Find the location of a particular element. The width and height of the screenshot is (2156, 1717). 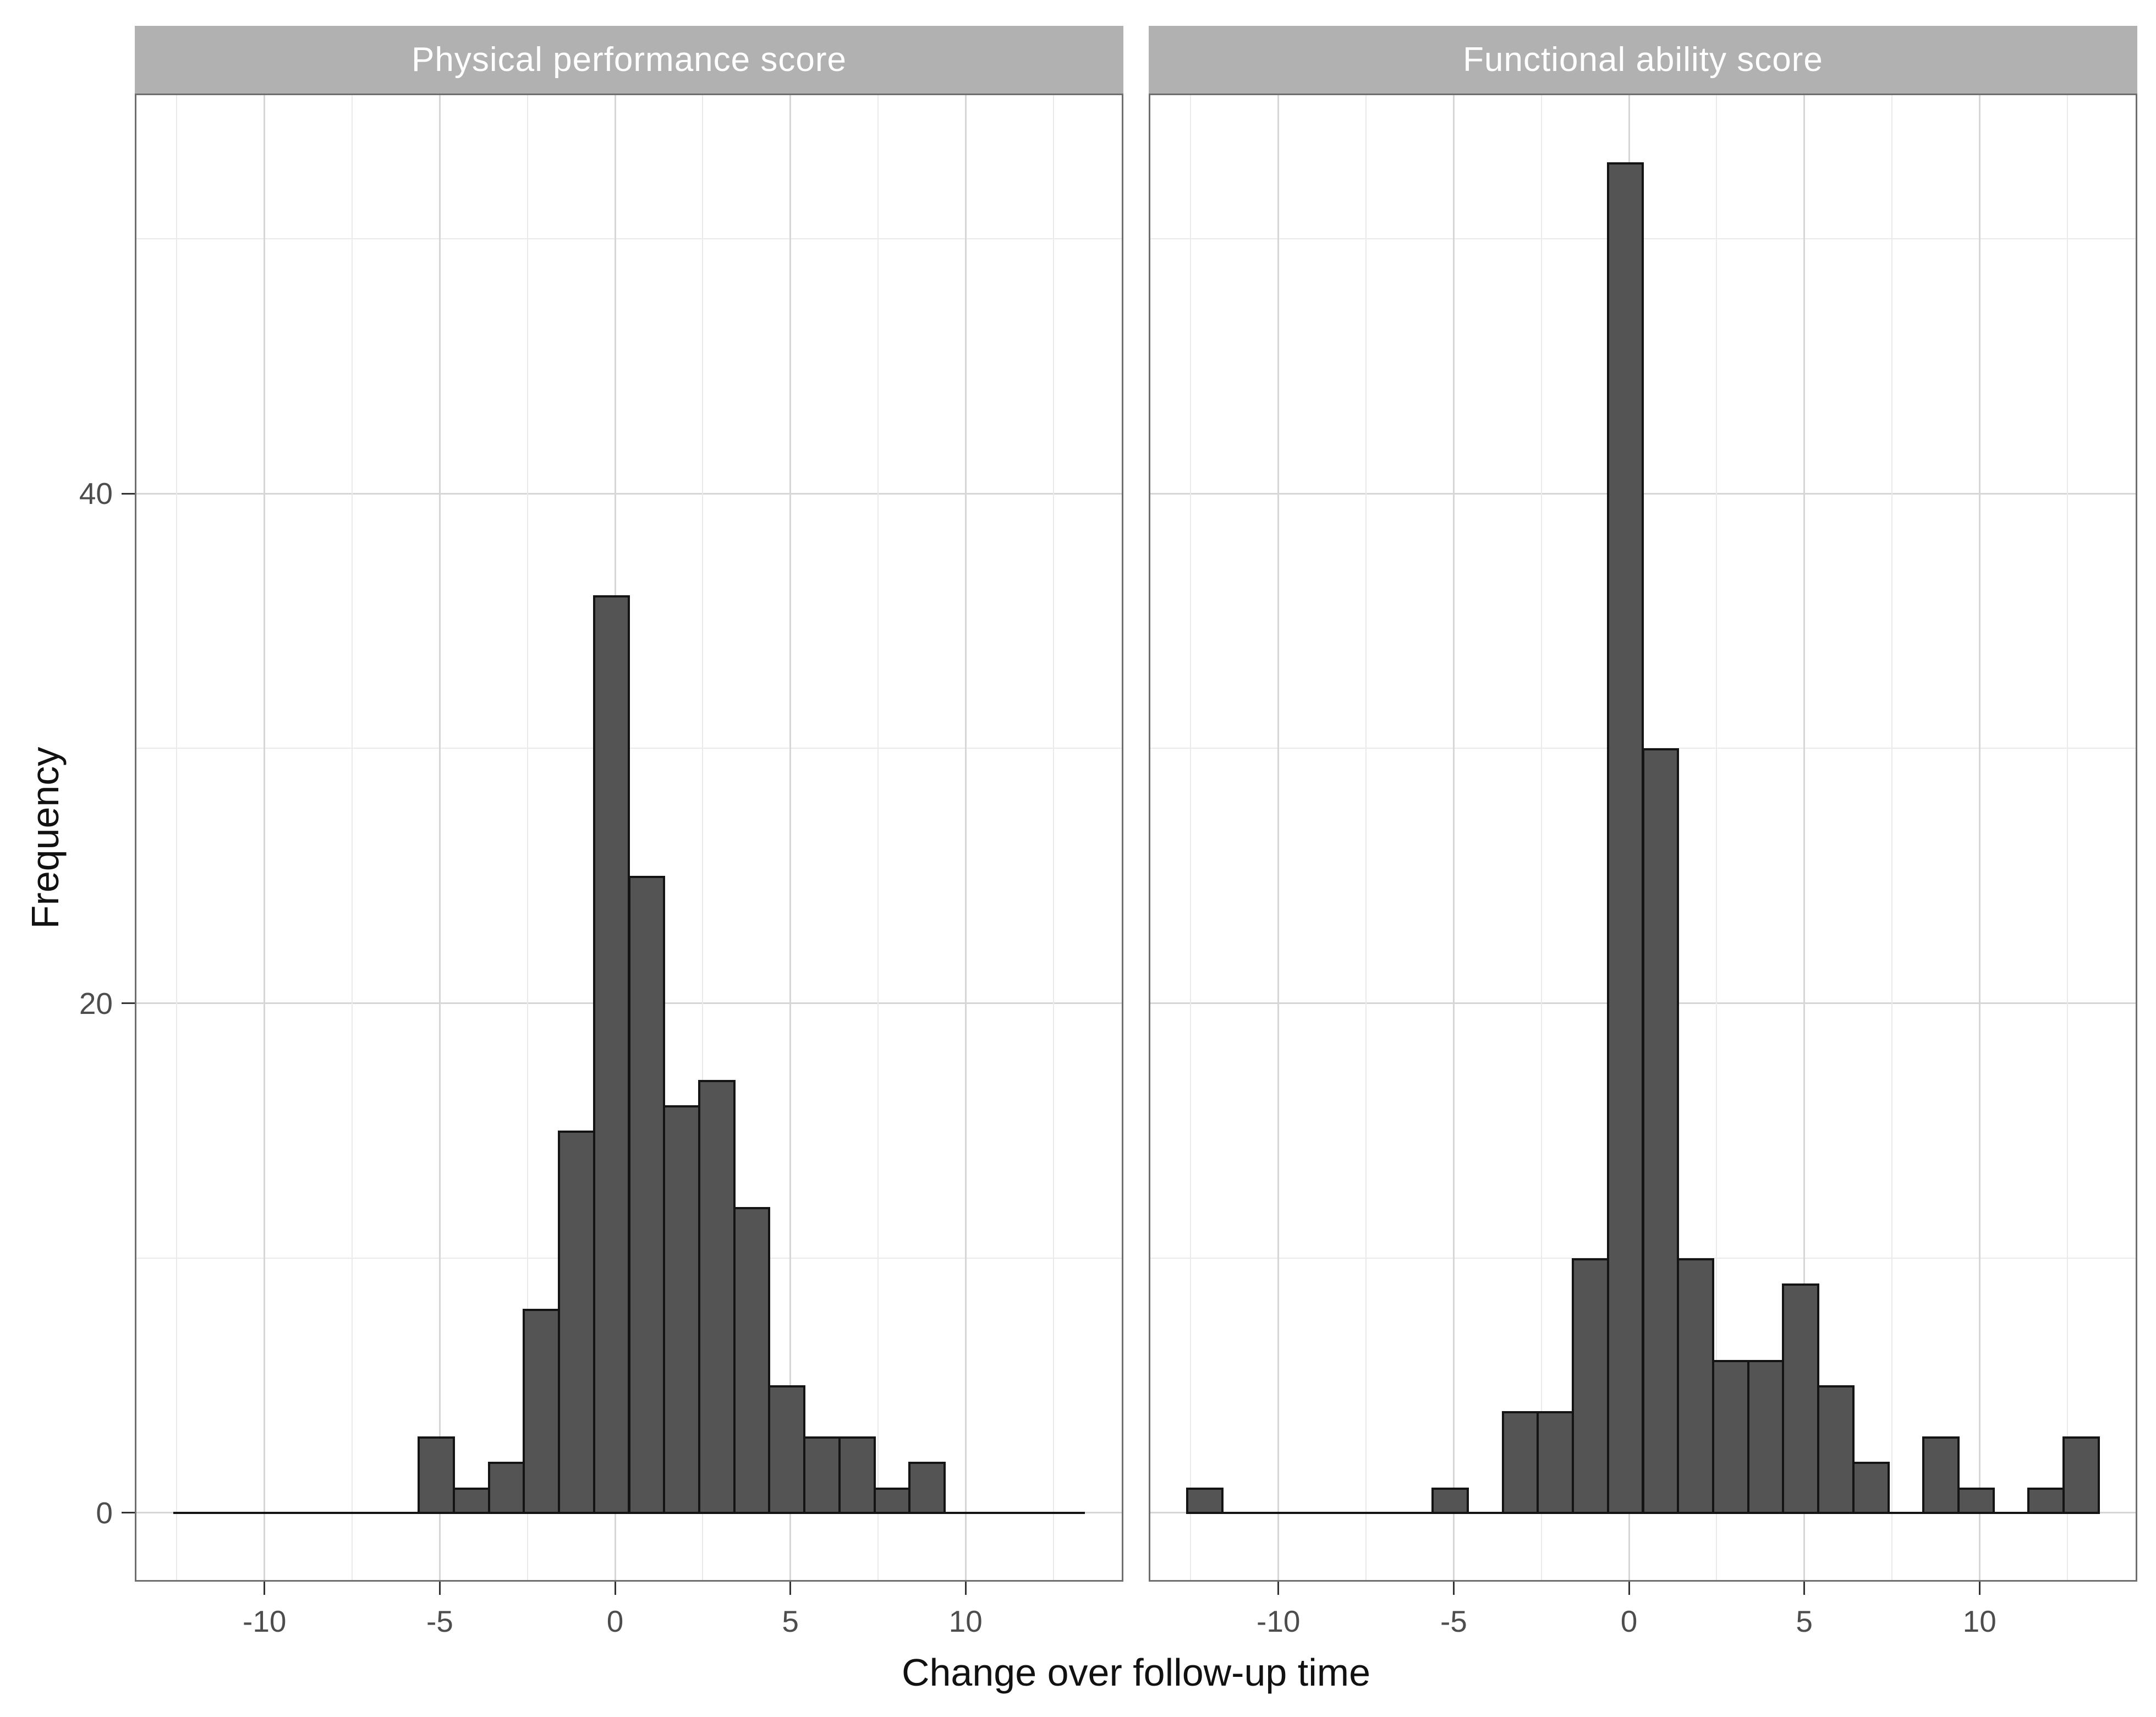

y-tick-label: 0 is located at coordinates (104, 1512).